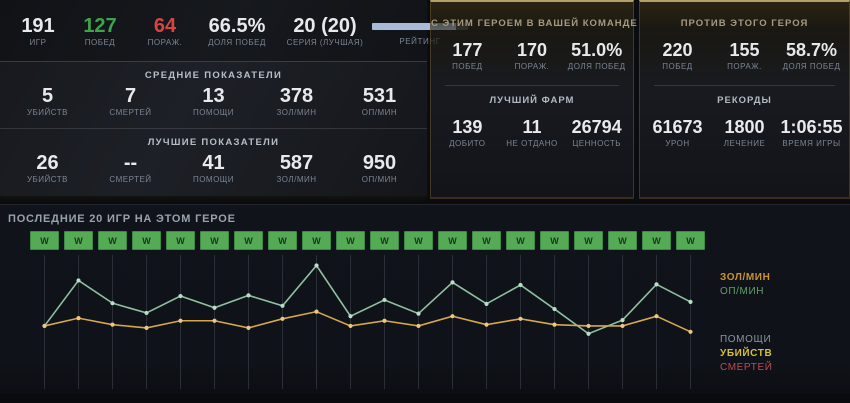  I want to click on stat-value: 220, so click(677, 50).